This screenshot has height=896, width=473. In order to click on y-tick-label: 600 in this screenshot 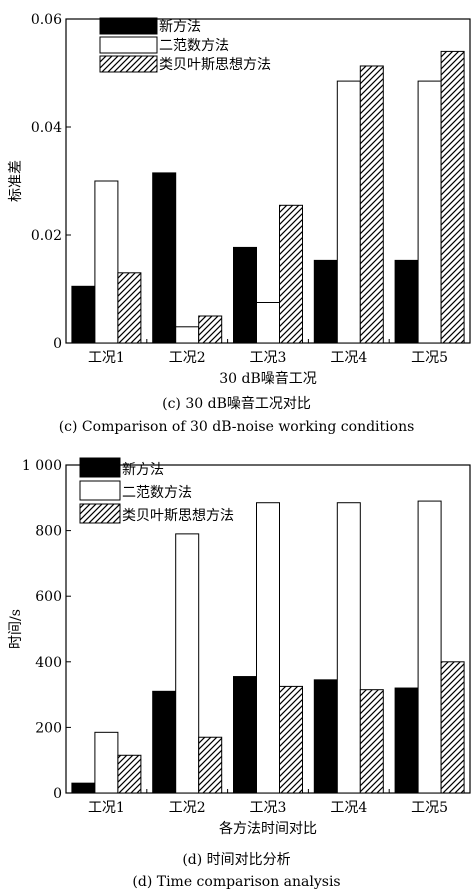, I will do `click(48, 597)`.